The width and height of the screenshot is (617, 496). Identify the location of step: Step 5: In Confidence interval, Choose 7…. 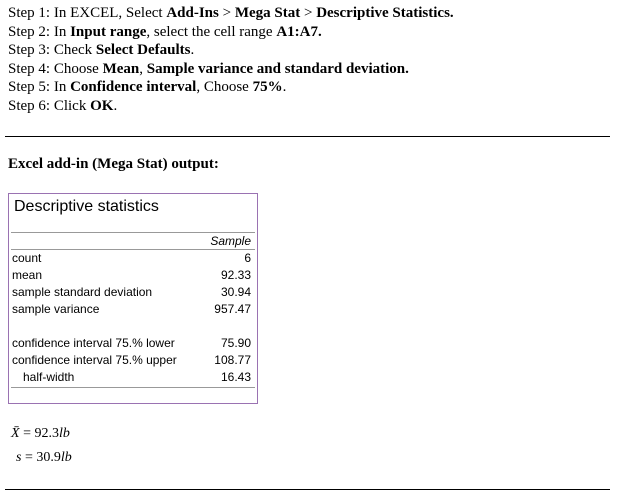
(147, 87).